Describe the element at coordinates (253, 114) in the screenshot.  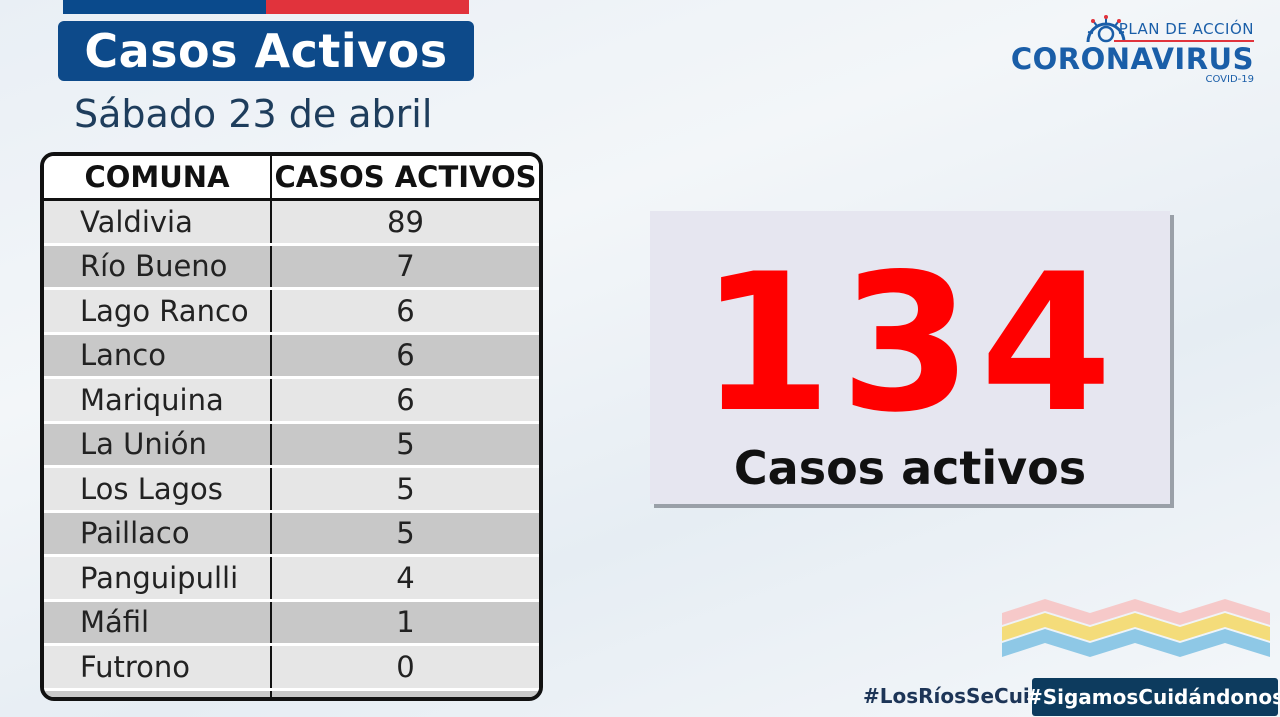
I see `date-subtitle: Sábado 23 de abril` at that location.